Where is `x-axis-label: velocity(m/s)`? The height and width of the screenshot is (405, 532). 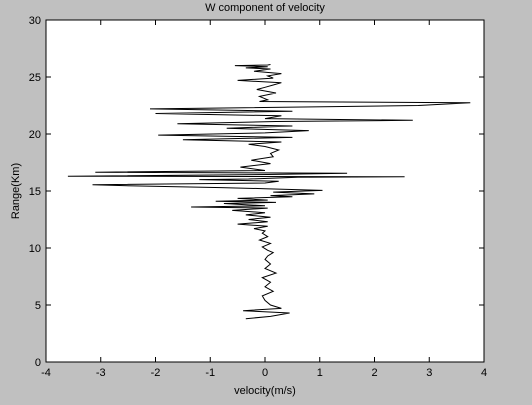
x-axis-label: velocity(m/s) is located at coordinates (265, 391).